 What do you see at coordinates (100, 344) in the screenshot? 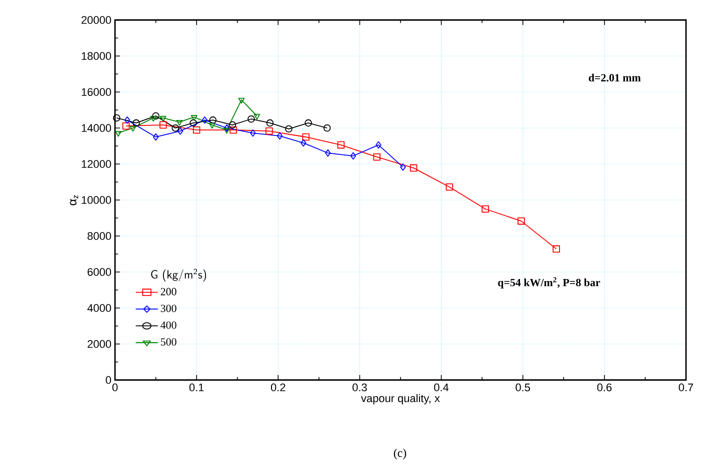
I see `y-tick-label: 2000` at bounding box center [100, 344].